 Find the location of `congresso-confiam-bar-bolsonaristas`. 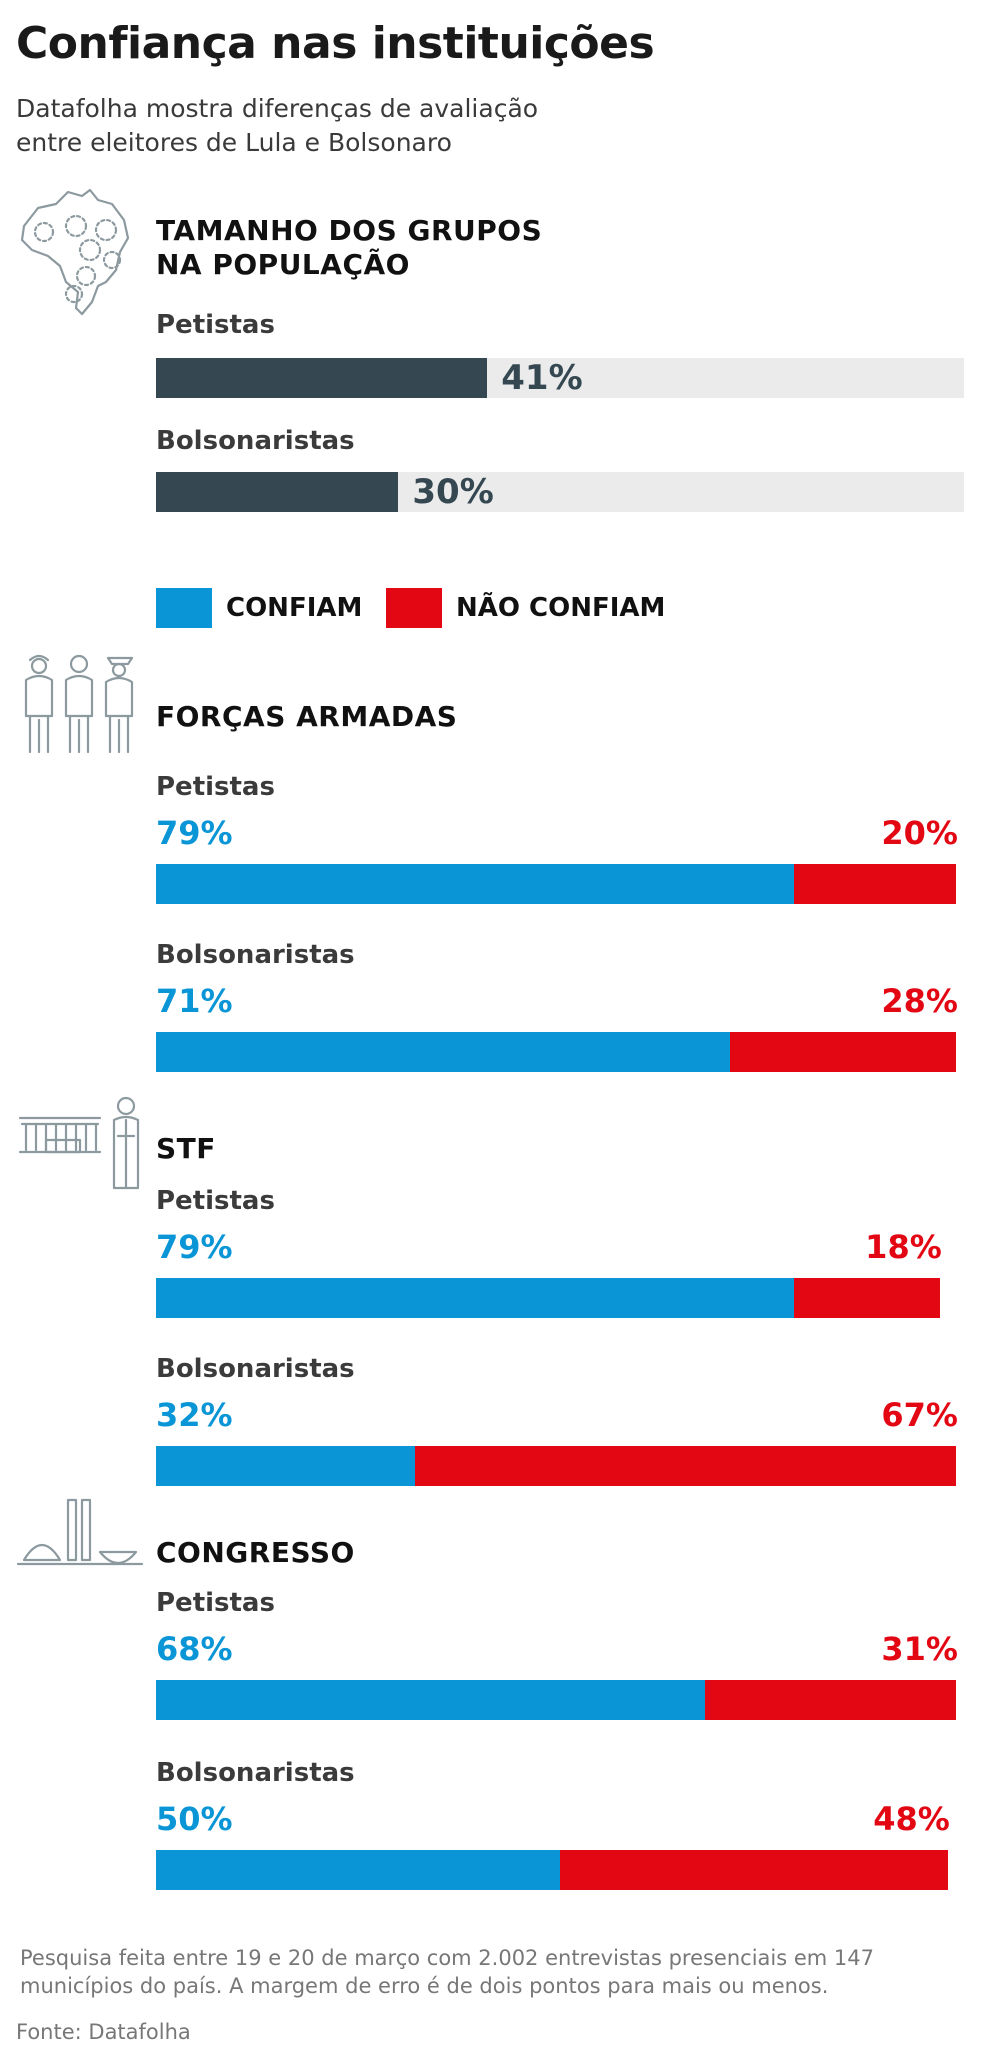

congresso-confiam-bar-bolsonaristas is located at coordinates (358, 1870).